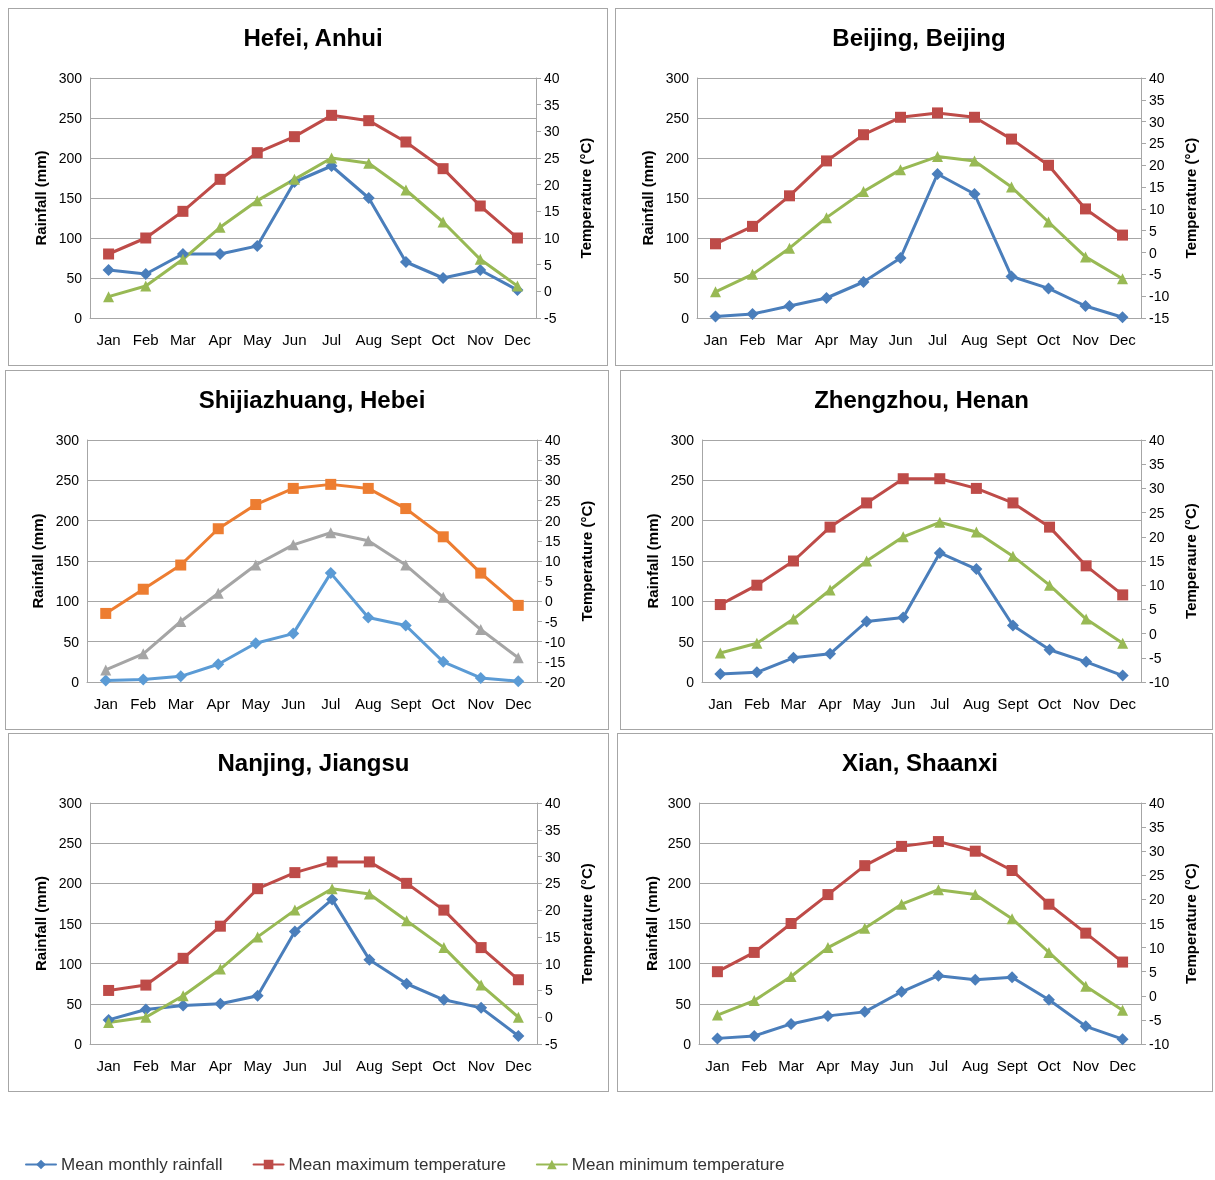  I want to click on x-tick-label: Aug, so click(974, 339).